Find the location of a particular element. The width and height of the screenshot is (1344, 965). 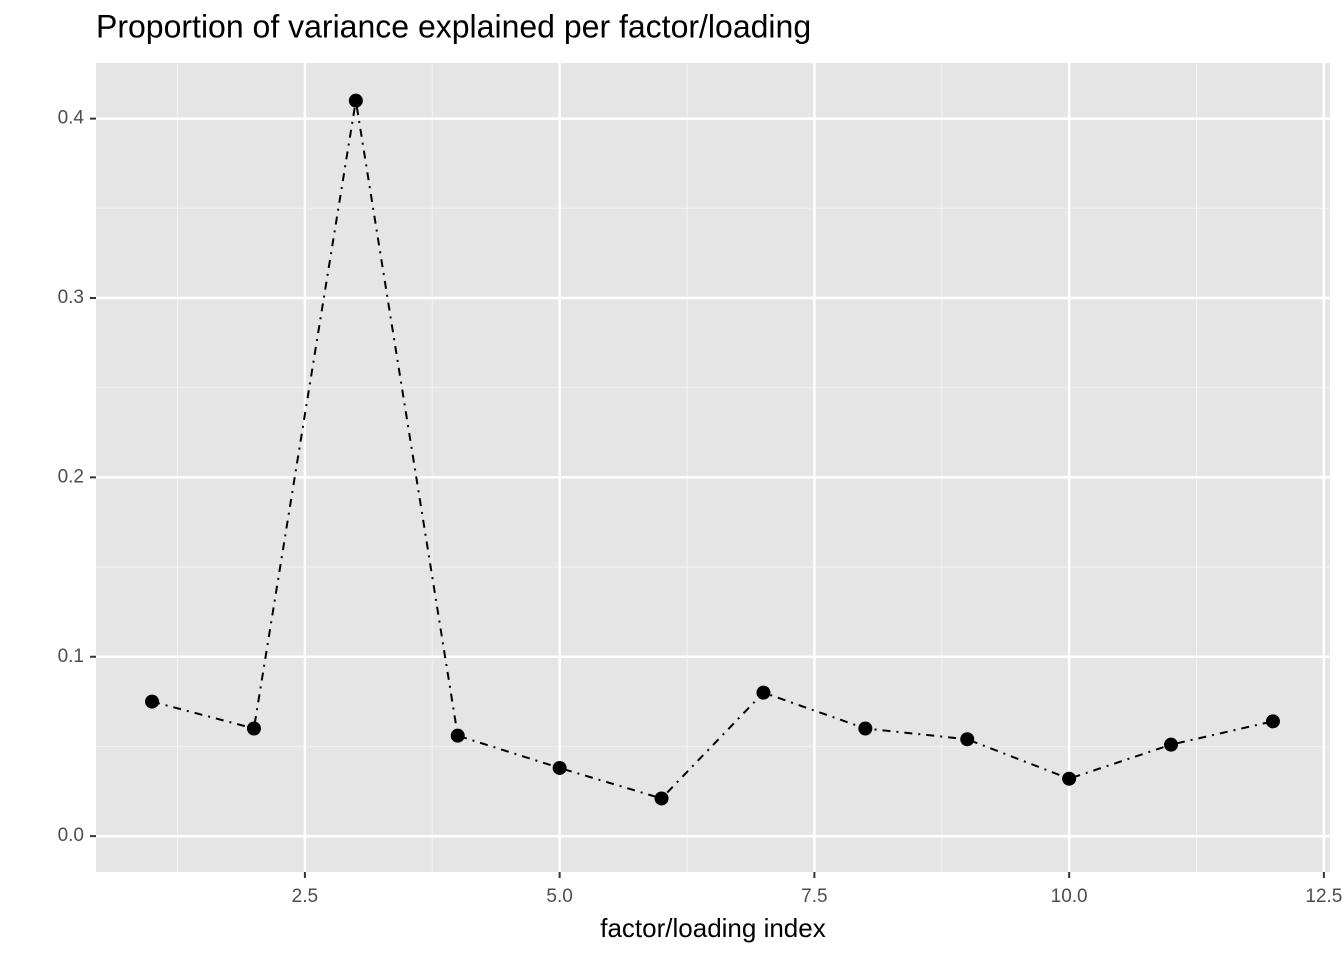

x-tick-label: 10.0 is located at coordinates (1069, 896).